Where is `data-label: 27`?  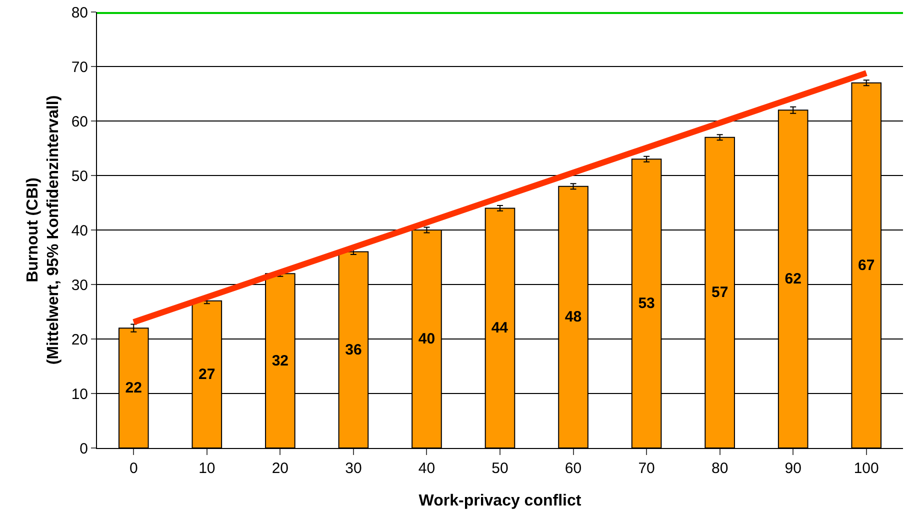
data-label: 27 is located at coordinates (207, 374).